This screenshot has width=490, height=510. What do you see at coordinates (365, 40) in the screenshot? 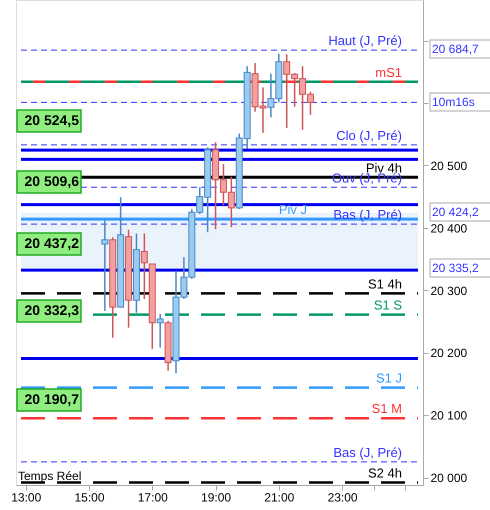
I see `ref-line-label: Haut (J, Pré)` at bounding box center [365, 40].